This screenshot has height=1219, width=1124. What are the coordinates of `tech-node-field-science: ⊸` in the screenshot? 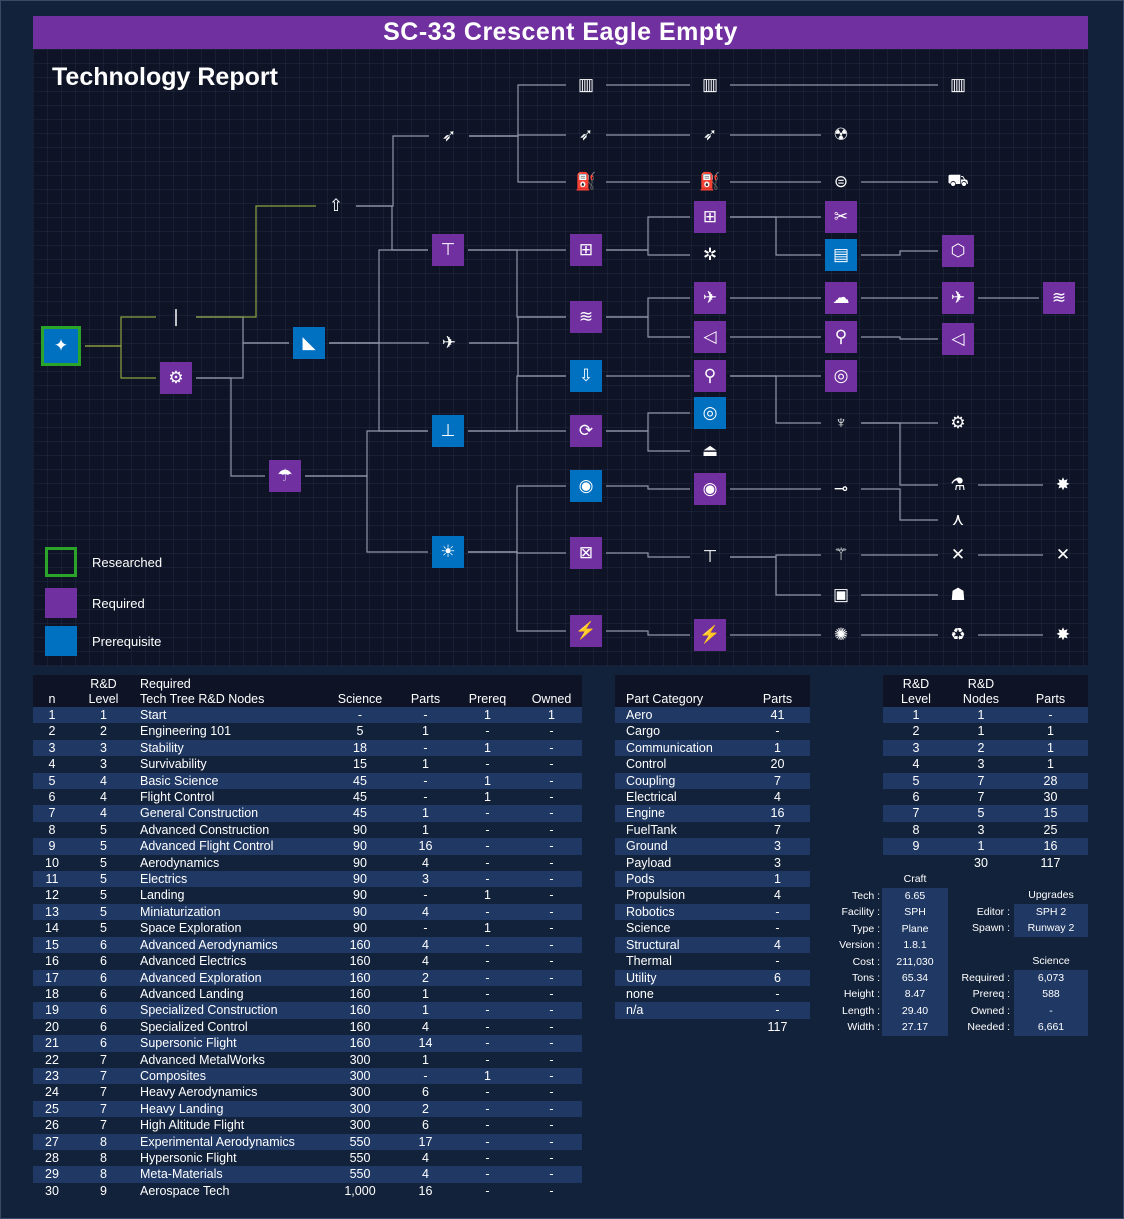 It's located at (841, 489).